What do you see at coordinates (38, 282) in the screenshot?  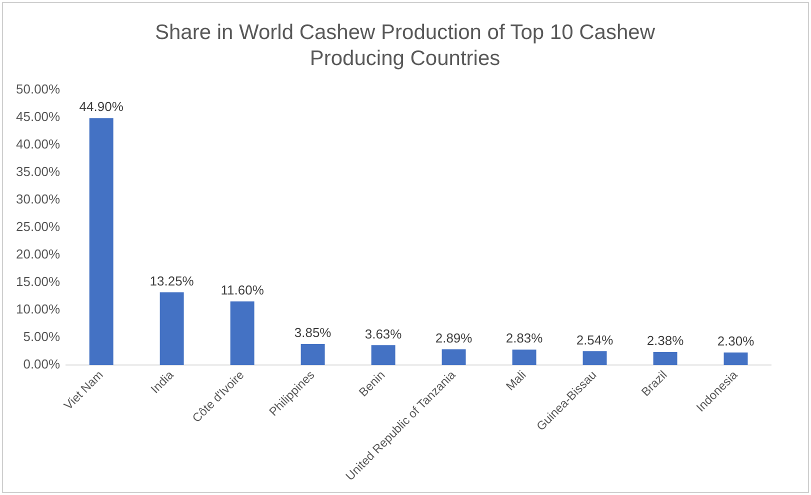 I see `y-tick-label: 15.00%` at bounding box center [38, 282].